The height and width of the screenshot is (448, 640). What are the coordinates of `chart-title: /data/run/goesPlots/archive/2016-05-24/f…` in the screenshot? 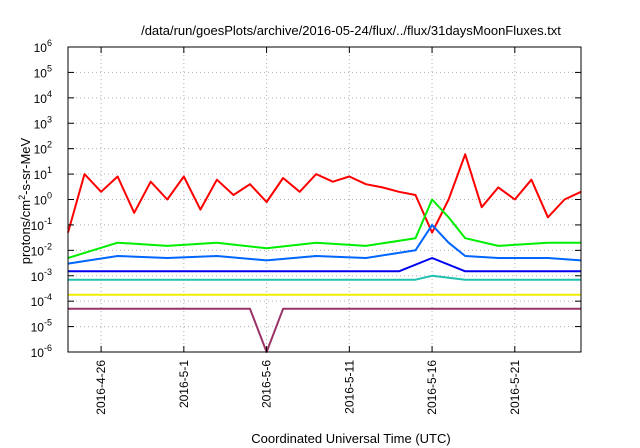 It's located at (351, 30).